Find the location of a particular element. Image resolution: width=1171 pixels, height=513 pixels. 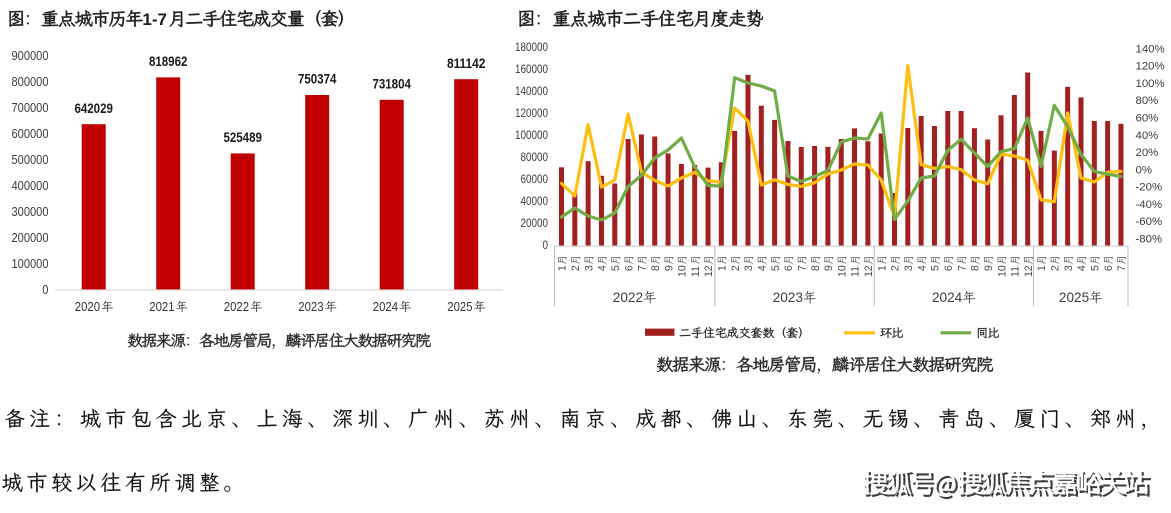

svg-text: 811142 is located at coordinates (466, 63).